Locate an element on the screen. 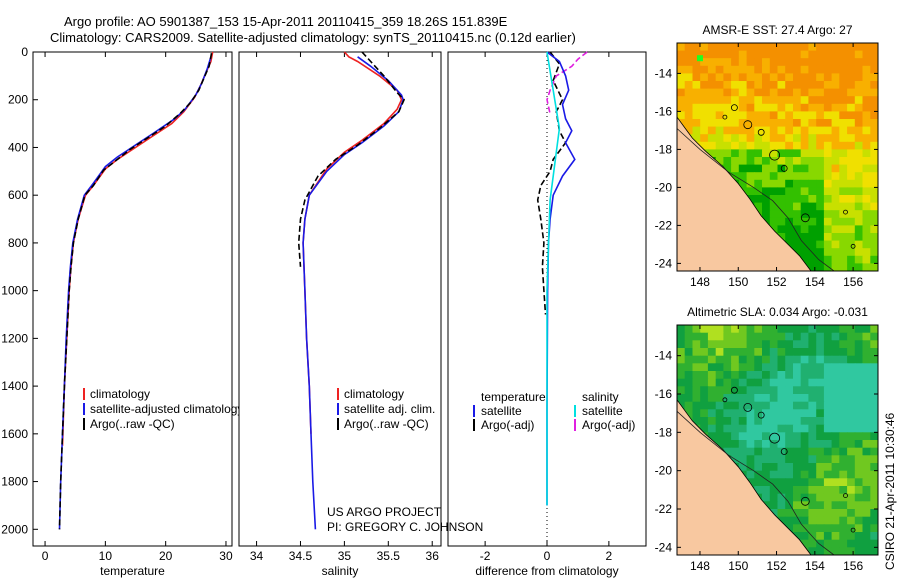 The image size is (900, 580). y-tick-label: 1200 is located at coordinates (14, 338).